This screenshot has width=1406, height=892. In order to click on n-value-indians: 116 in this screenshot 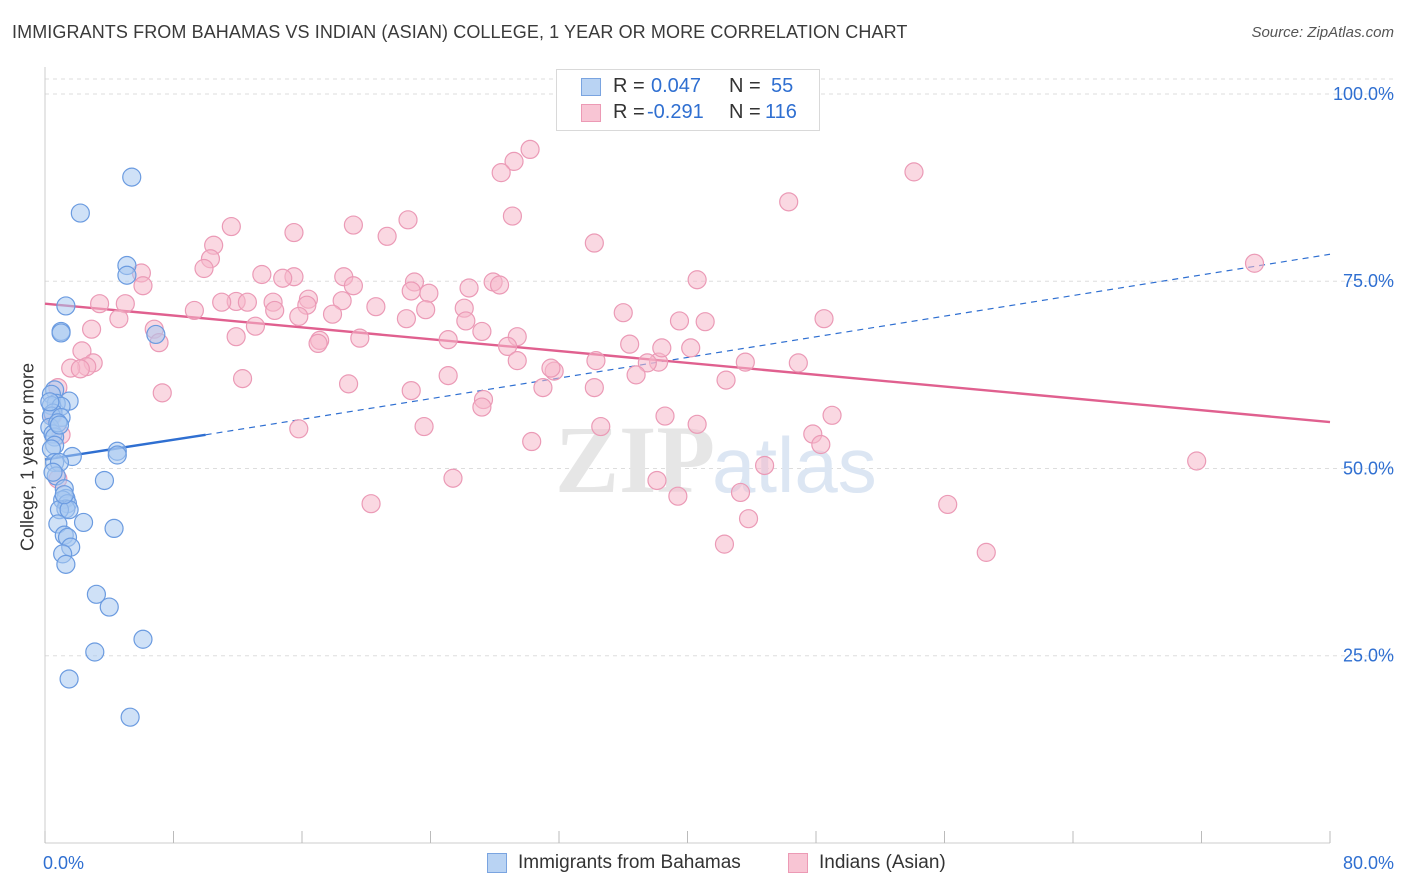, I will do `click(781, 112)`.